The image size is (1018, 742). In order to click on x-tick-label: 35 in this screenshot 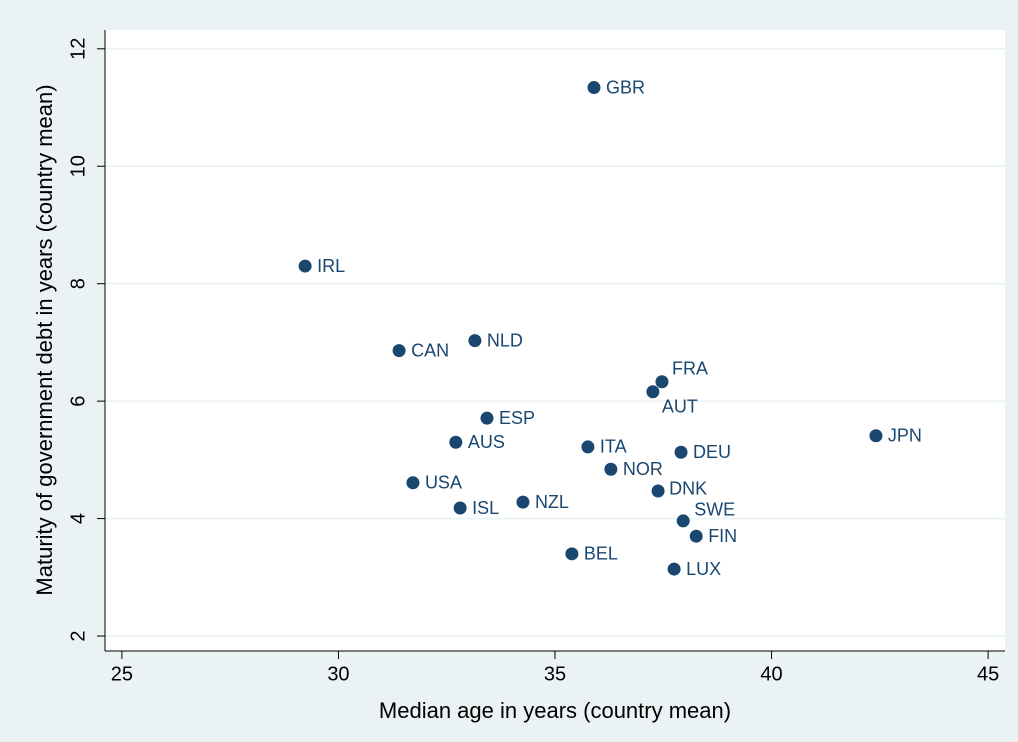, I will do `click(555, 674)`.